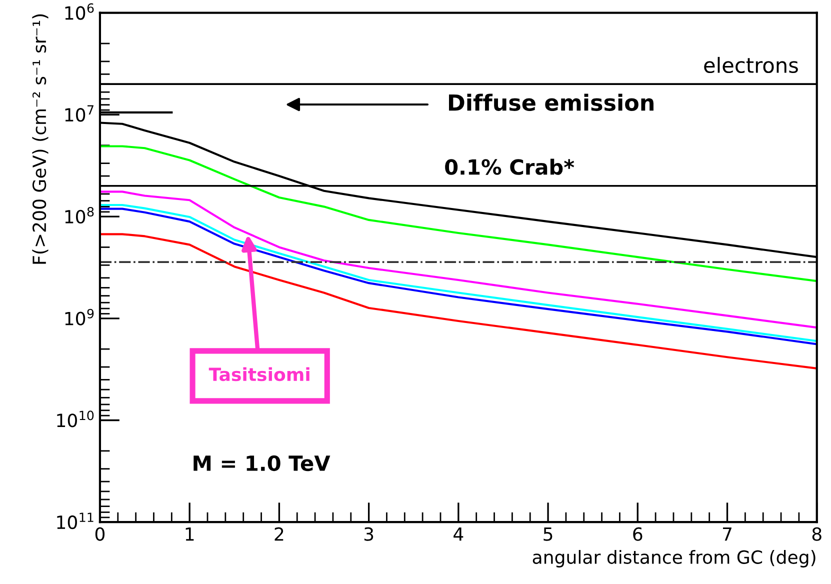 This screenshot has height=584, width=831. I want to click on x-tick-label: 3, so click(369, 534).